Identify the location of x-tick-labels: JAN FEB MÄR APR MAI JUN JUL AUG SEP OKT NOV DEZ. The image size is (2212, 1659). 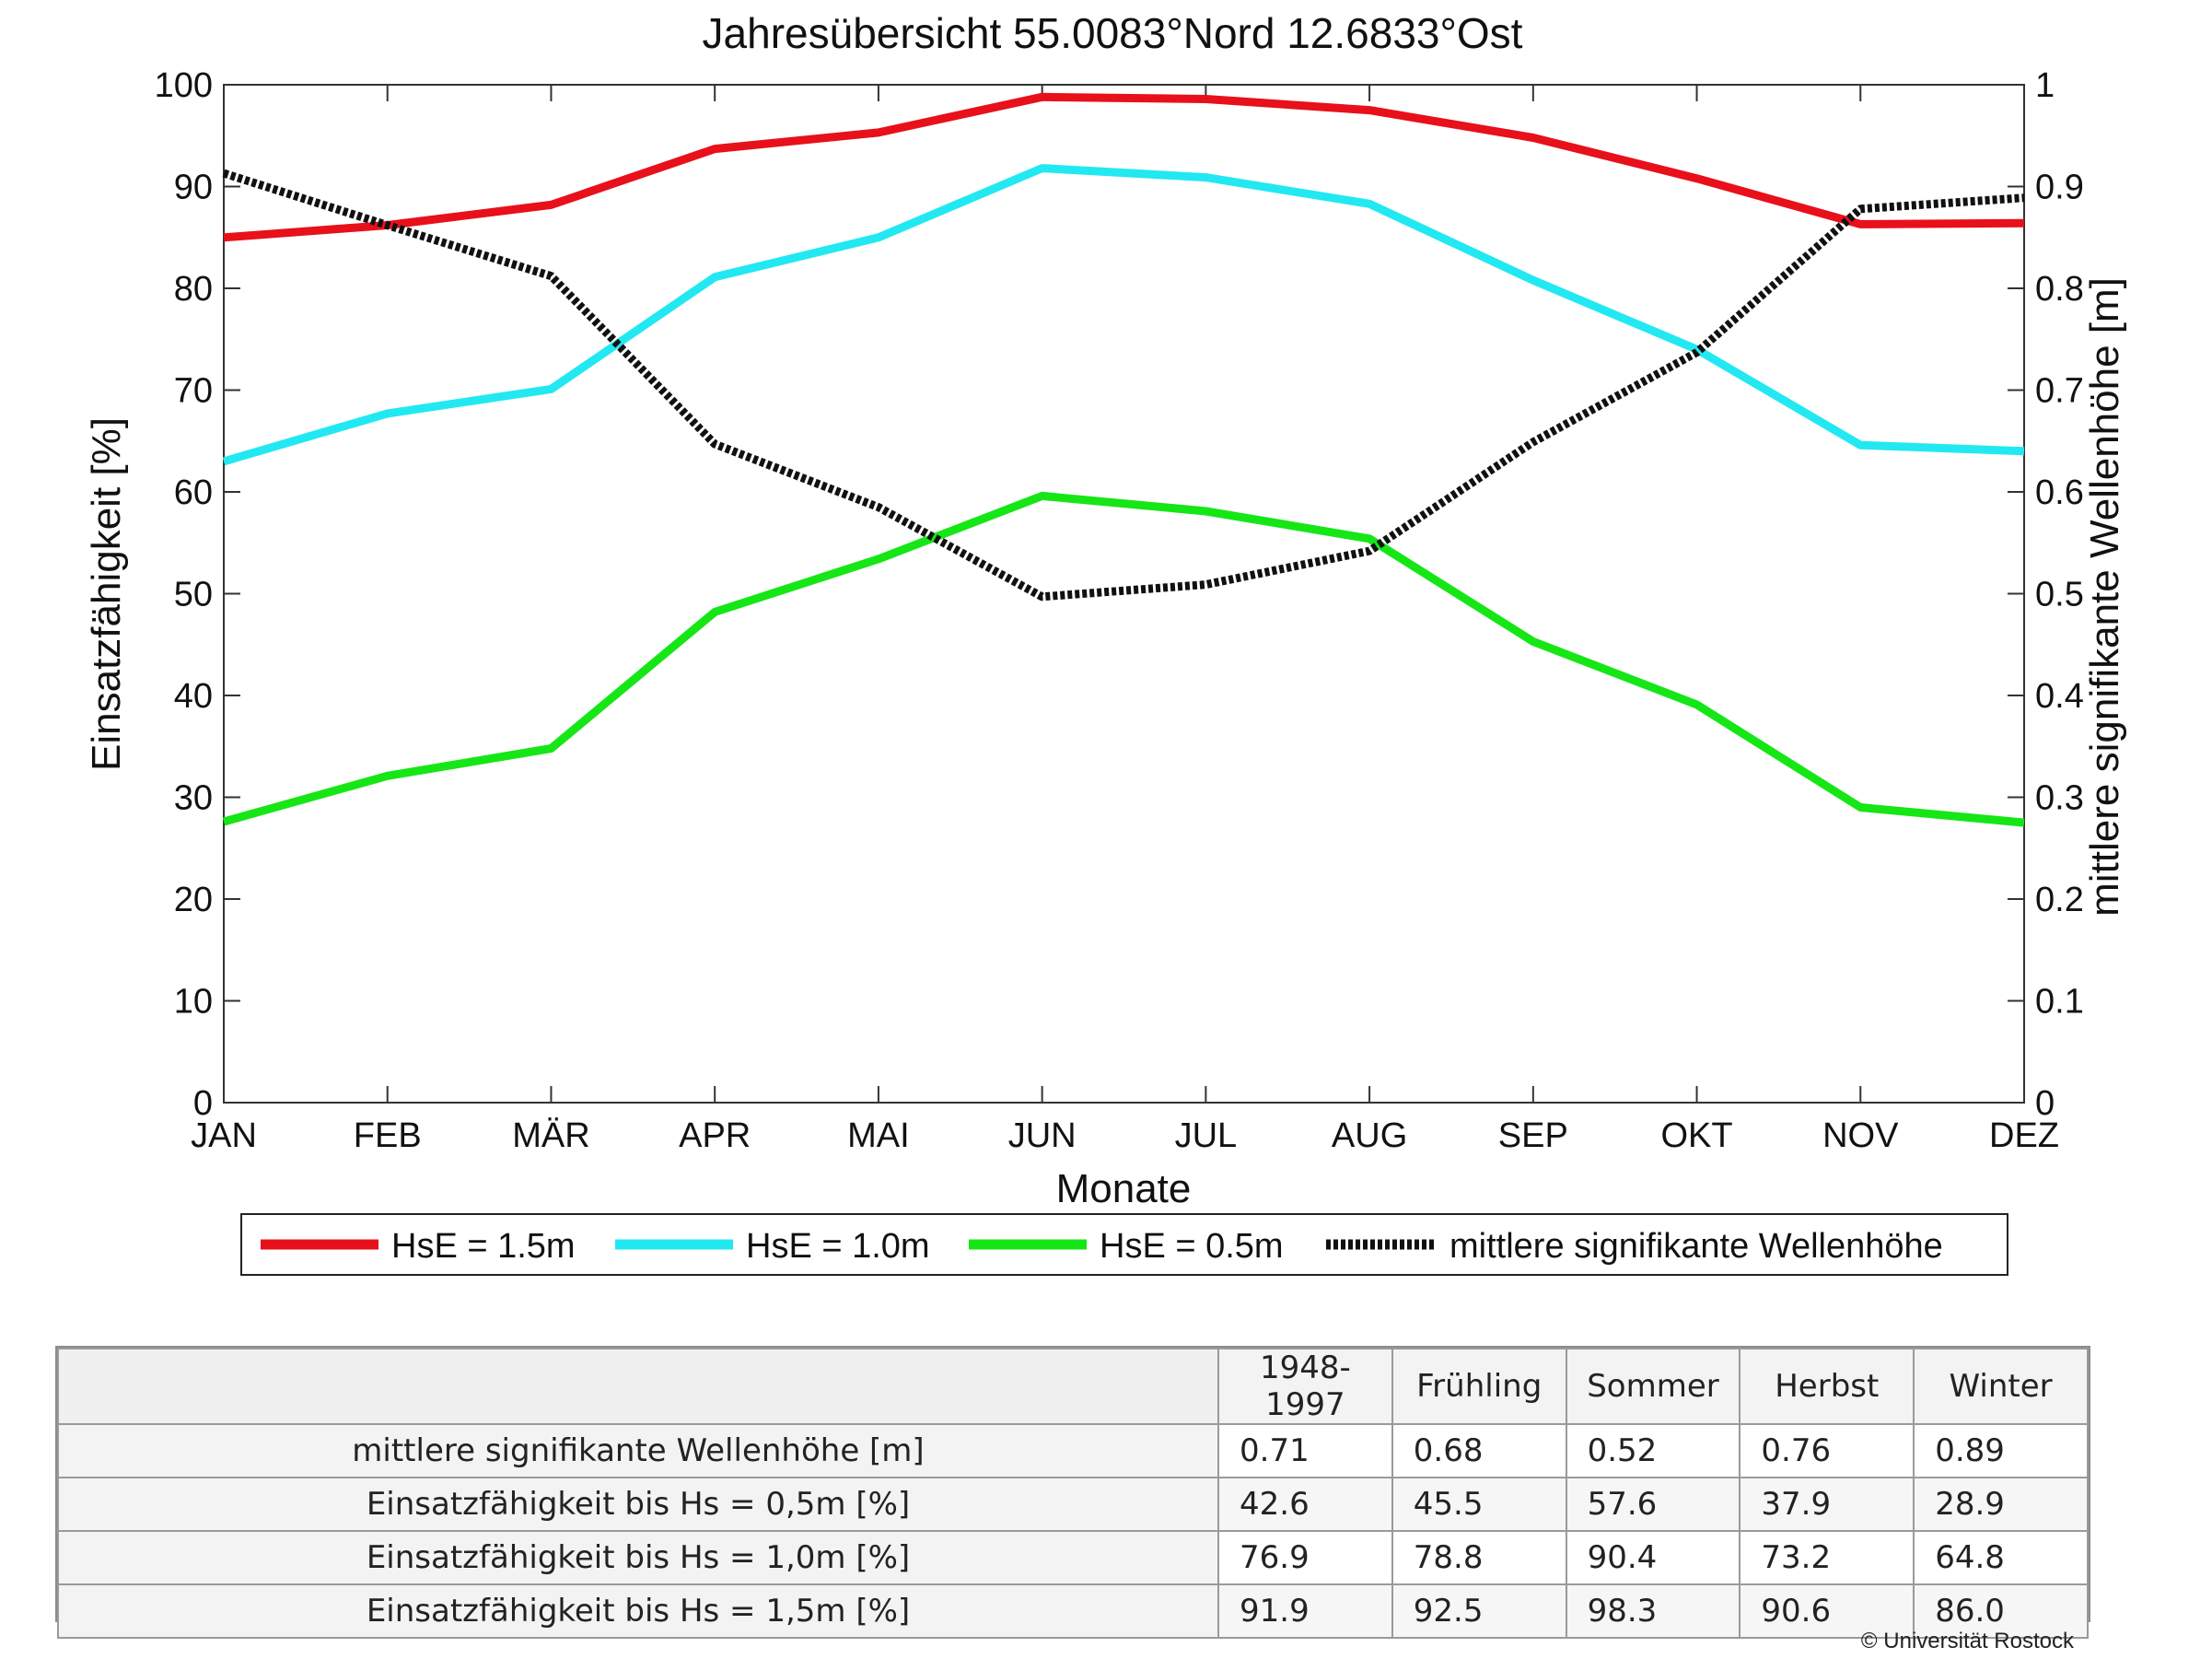
(1125, 1135).